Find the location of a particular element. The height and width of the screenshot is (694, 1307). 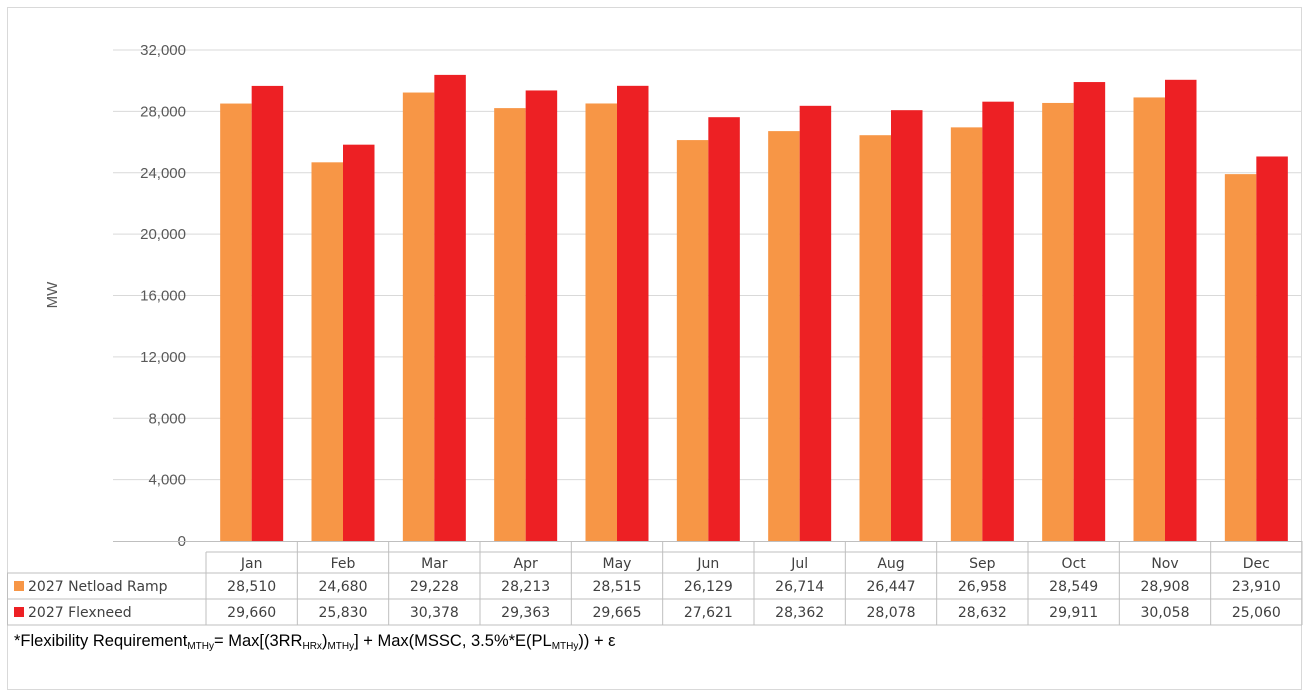

bar-2027-netload-ramp-aug is located at coordinates (875, 338).